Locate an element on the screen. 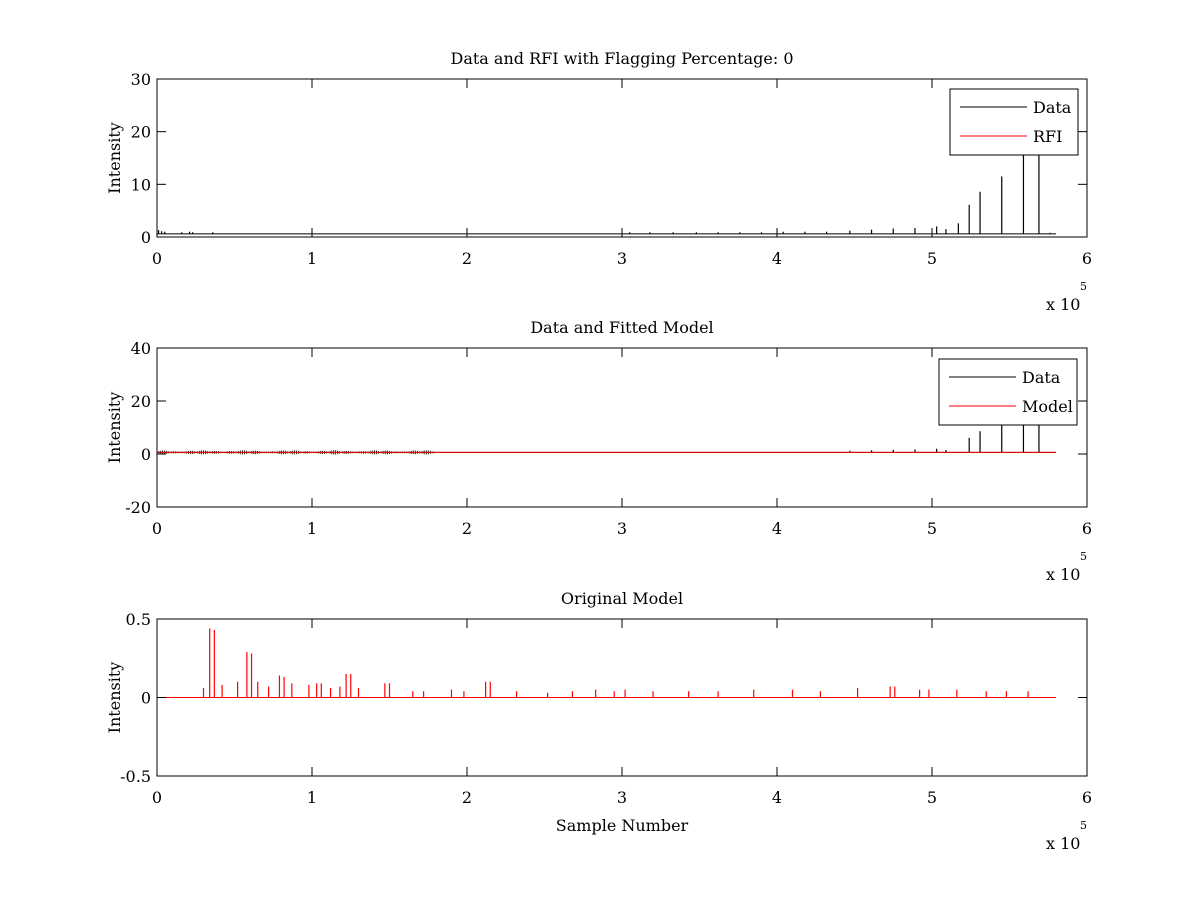 This screenshot has width=1200, height=900. legend: Data Model is located at coordinates (1008, 392).